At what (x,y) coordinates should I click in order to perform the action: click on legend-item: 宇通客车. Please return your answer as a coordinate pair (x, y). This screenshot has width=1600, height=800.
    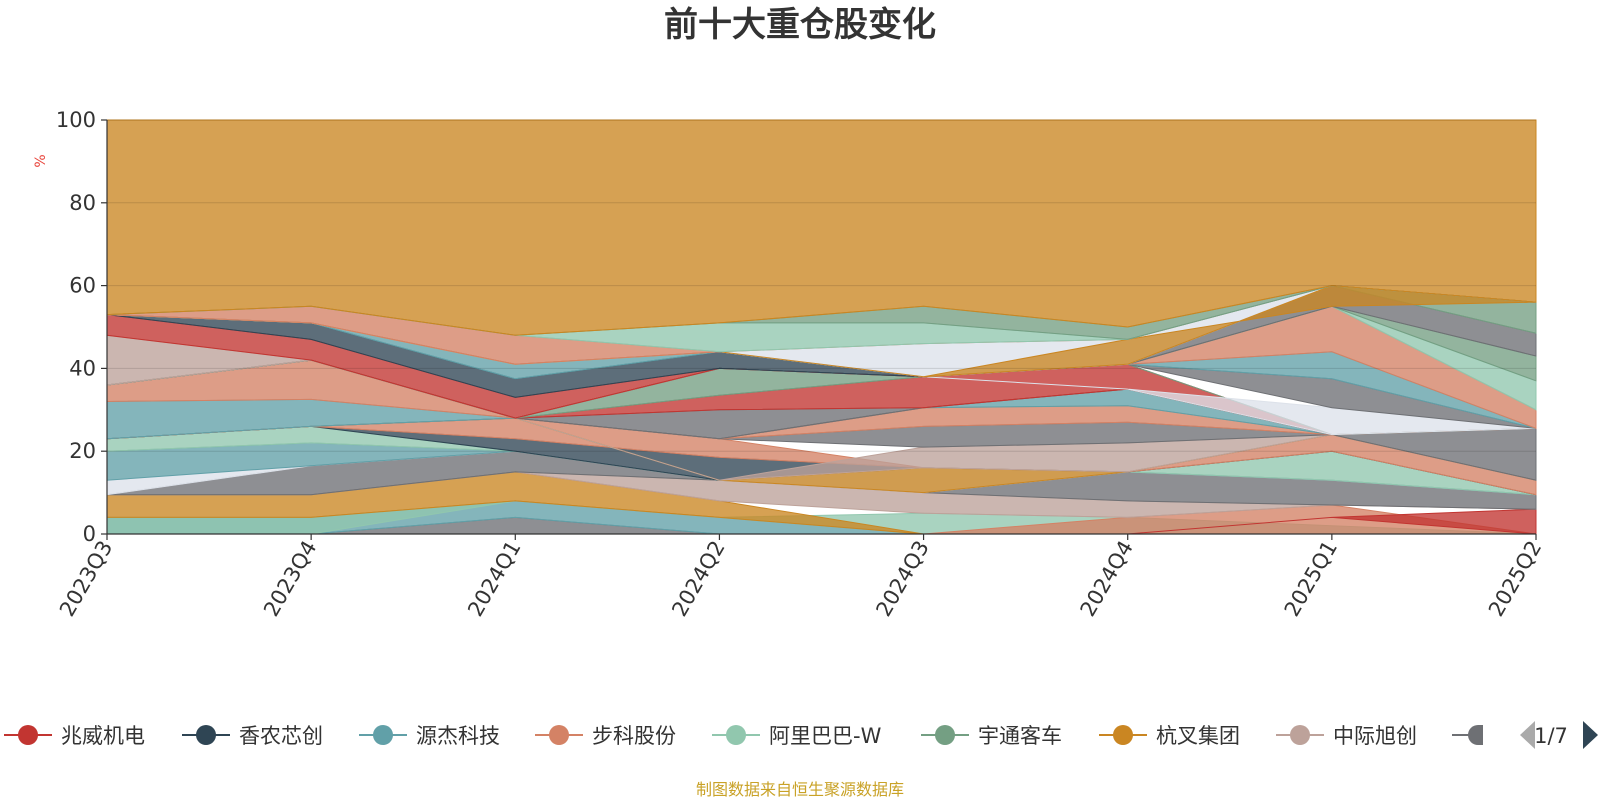
    Looking at the image, I should click on (991, 736).